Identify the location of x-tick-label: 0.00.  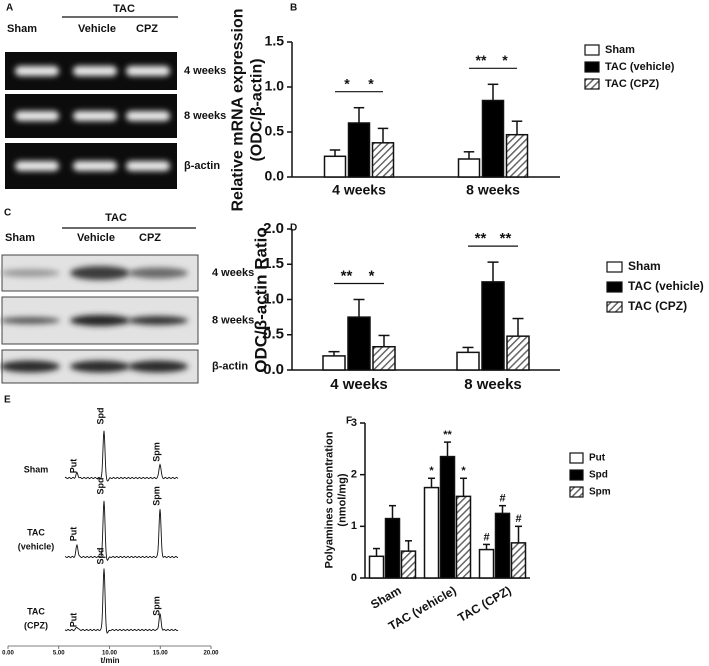
(8, 654).